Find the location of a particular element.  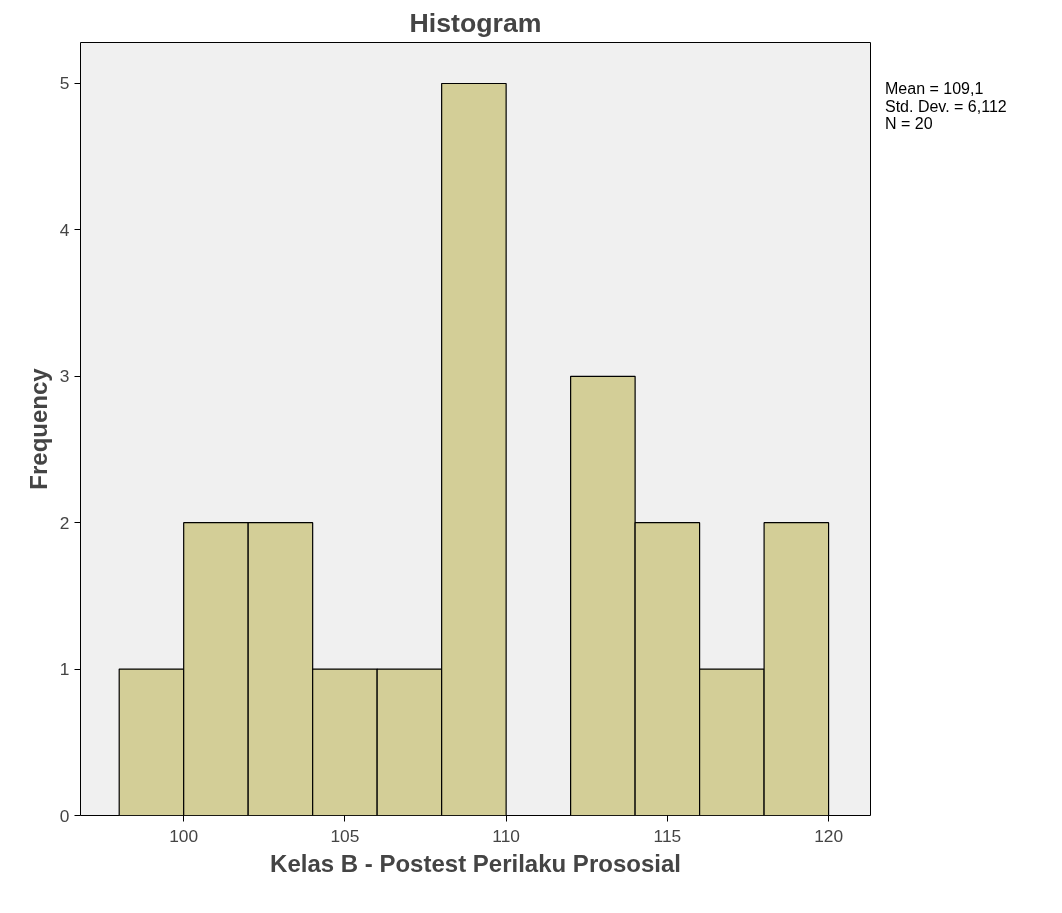

x-tick-label: 100 is located at coordinates (184, 835).